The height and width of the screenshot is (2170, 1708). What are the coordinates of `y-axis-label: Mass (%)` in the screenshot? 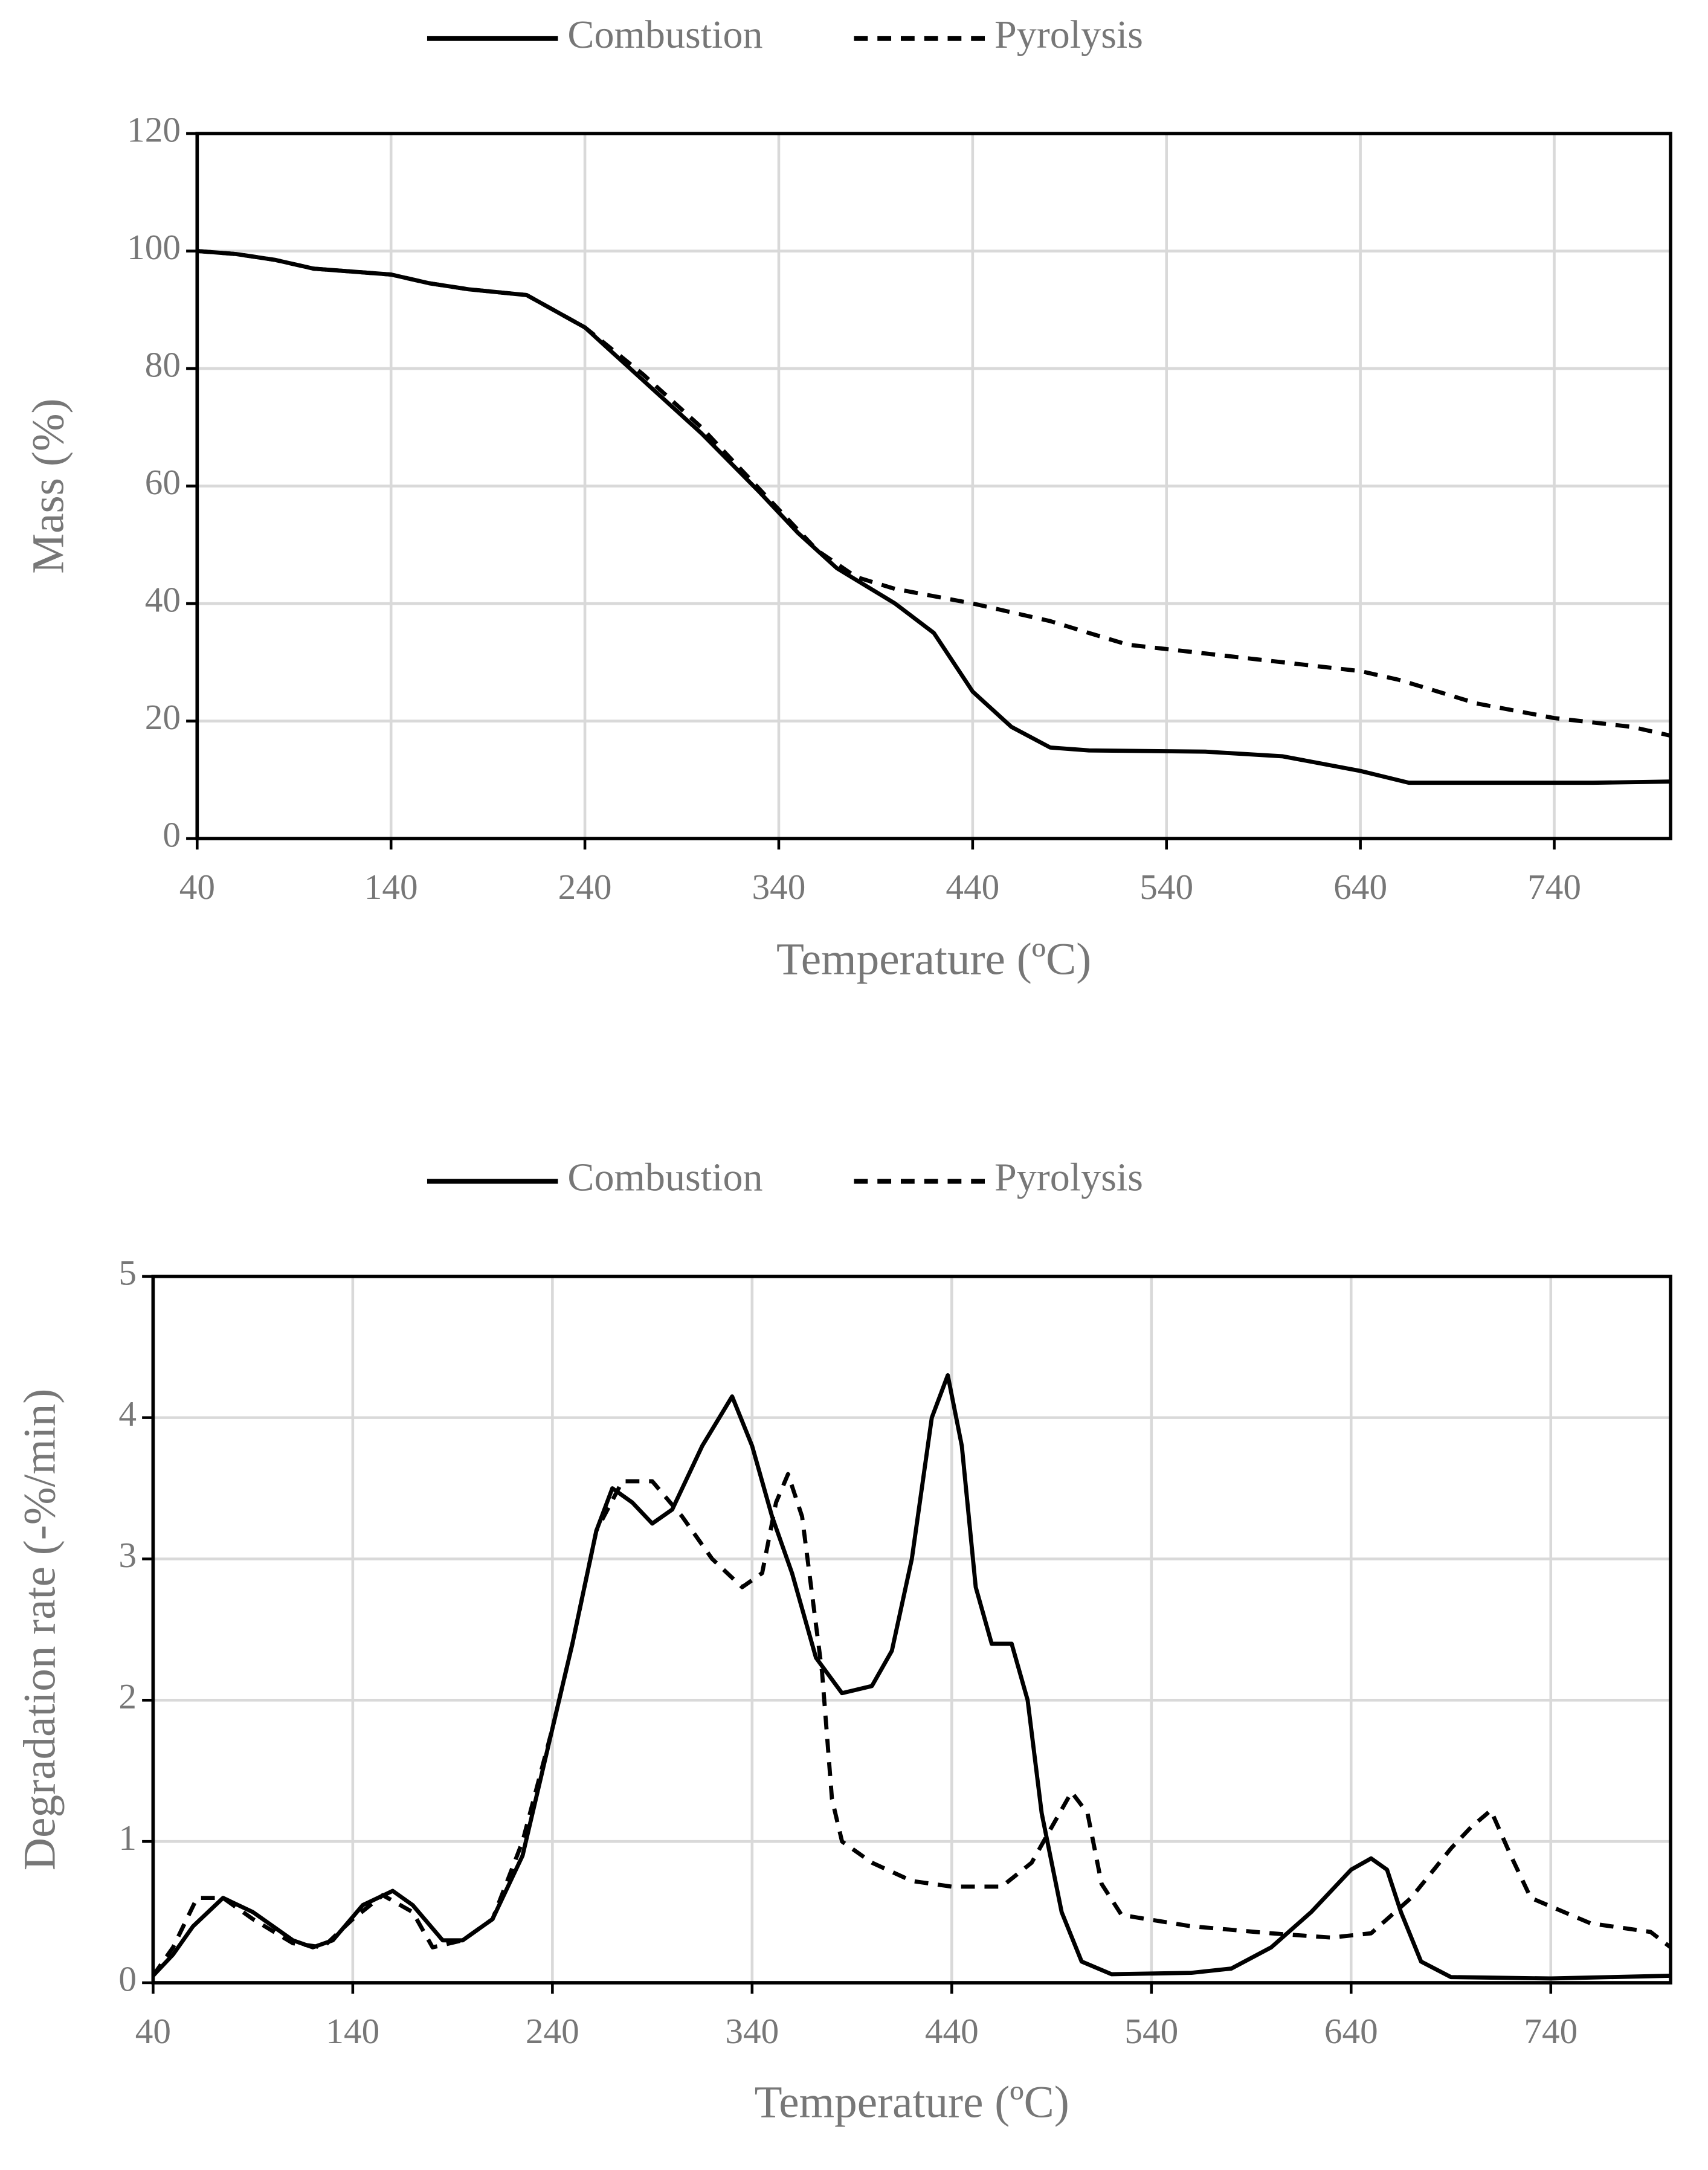 It's located at (48, 486).